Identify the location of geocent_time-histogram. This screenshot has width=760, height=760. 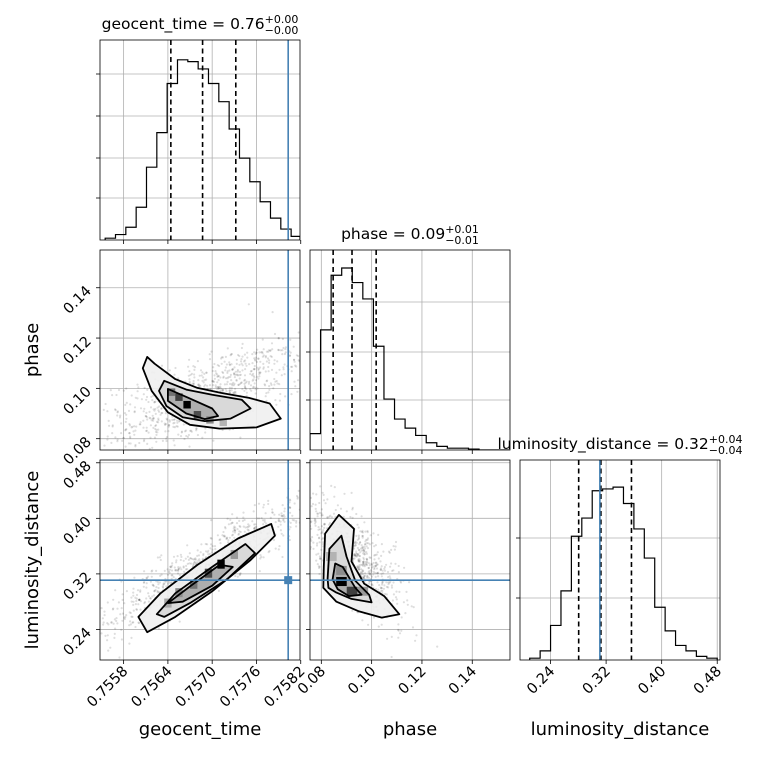
(200, 140).